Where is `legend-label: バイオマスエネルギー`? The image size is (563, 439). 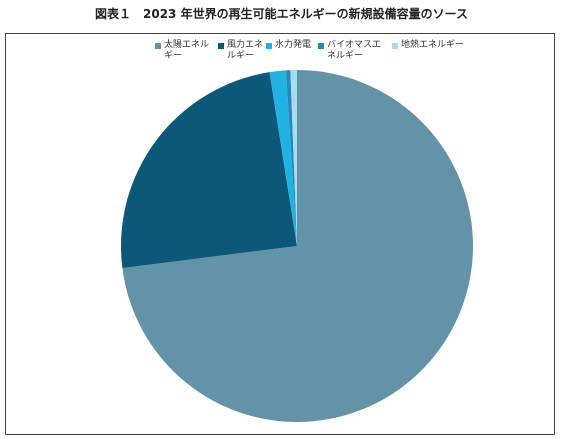 legend-label: バイオマスエネルギー is located at coordinates (354, 50).